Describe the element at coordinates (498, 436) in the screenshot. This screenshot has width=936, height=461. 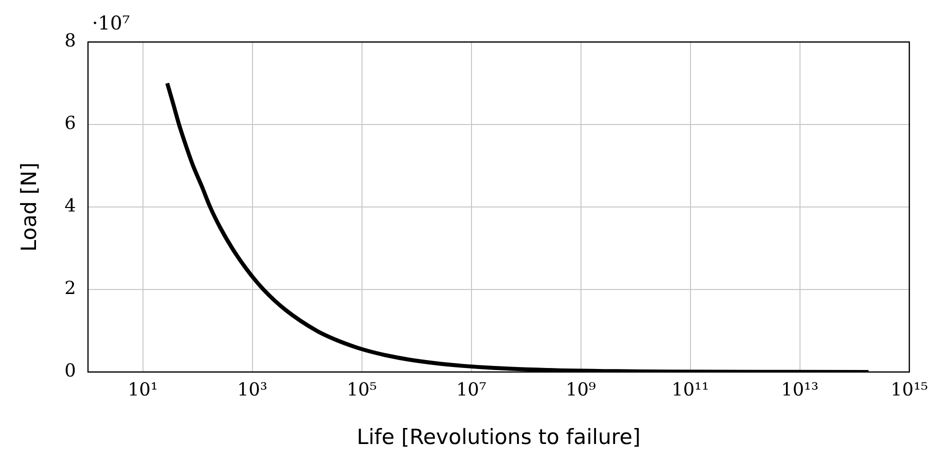
I see `x-axis-title: Life [Revolutions to failure]` at that location.